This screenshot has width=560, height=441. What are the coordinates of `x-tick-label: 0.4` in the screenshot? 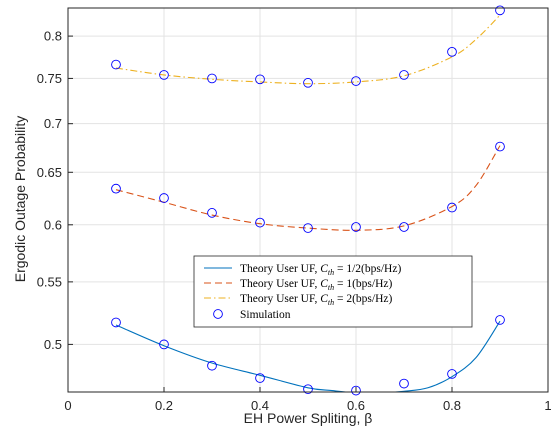 It's located at (260, 405).